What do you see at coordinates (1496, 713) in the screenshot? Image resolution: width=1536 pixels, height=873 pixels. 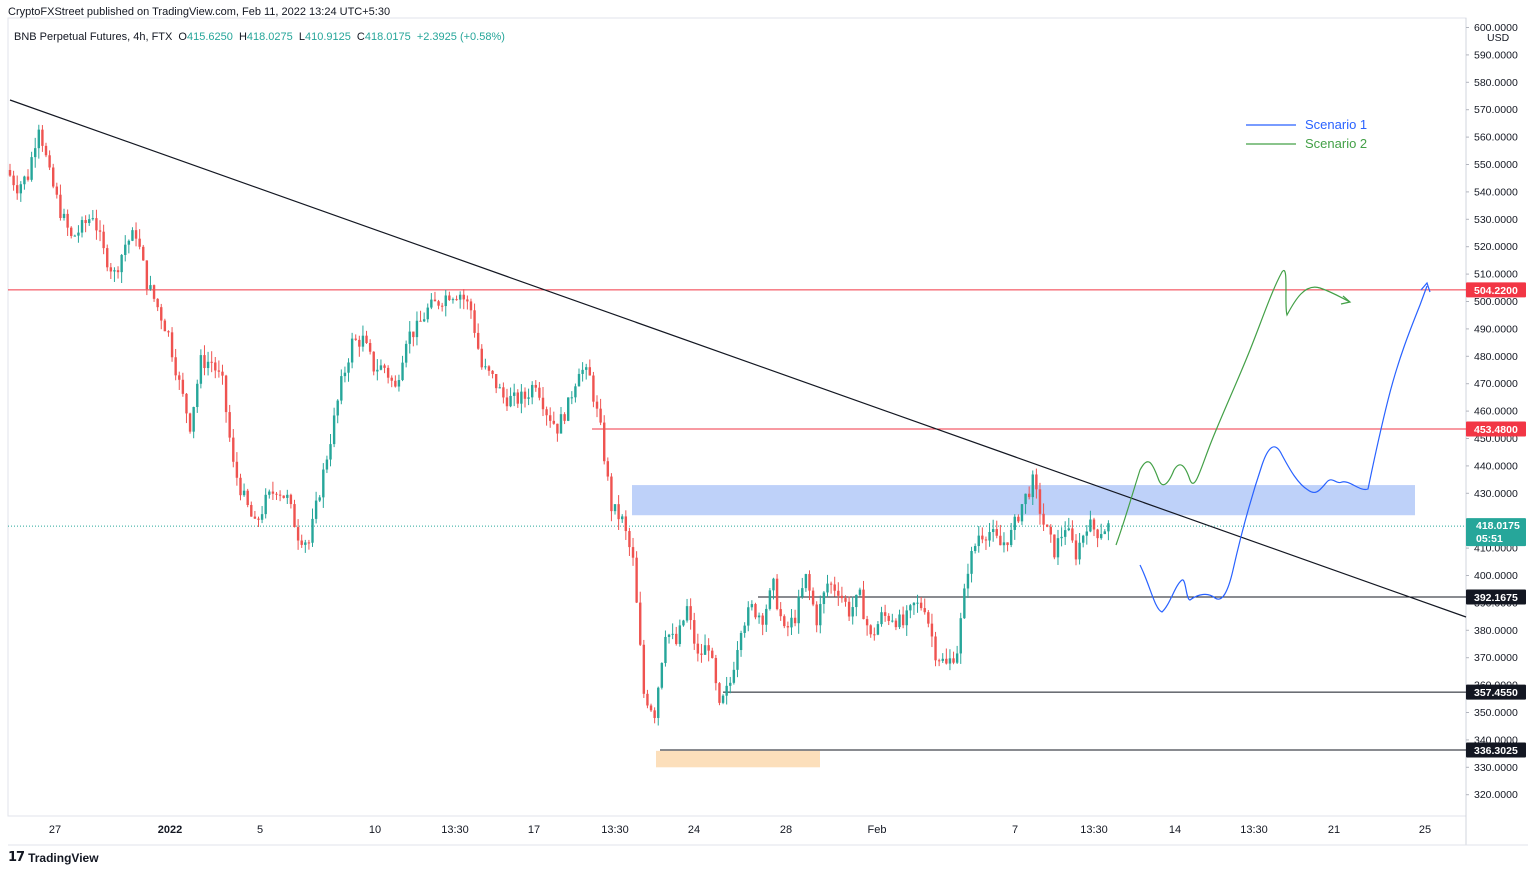 I see `price-tick-label: 350.0000` at bounding box center [1496, 713].